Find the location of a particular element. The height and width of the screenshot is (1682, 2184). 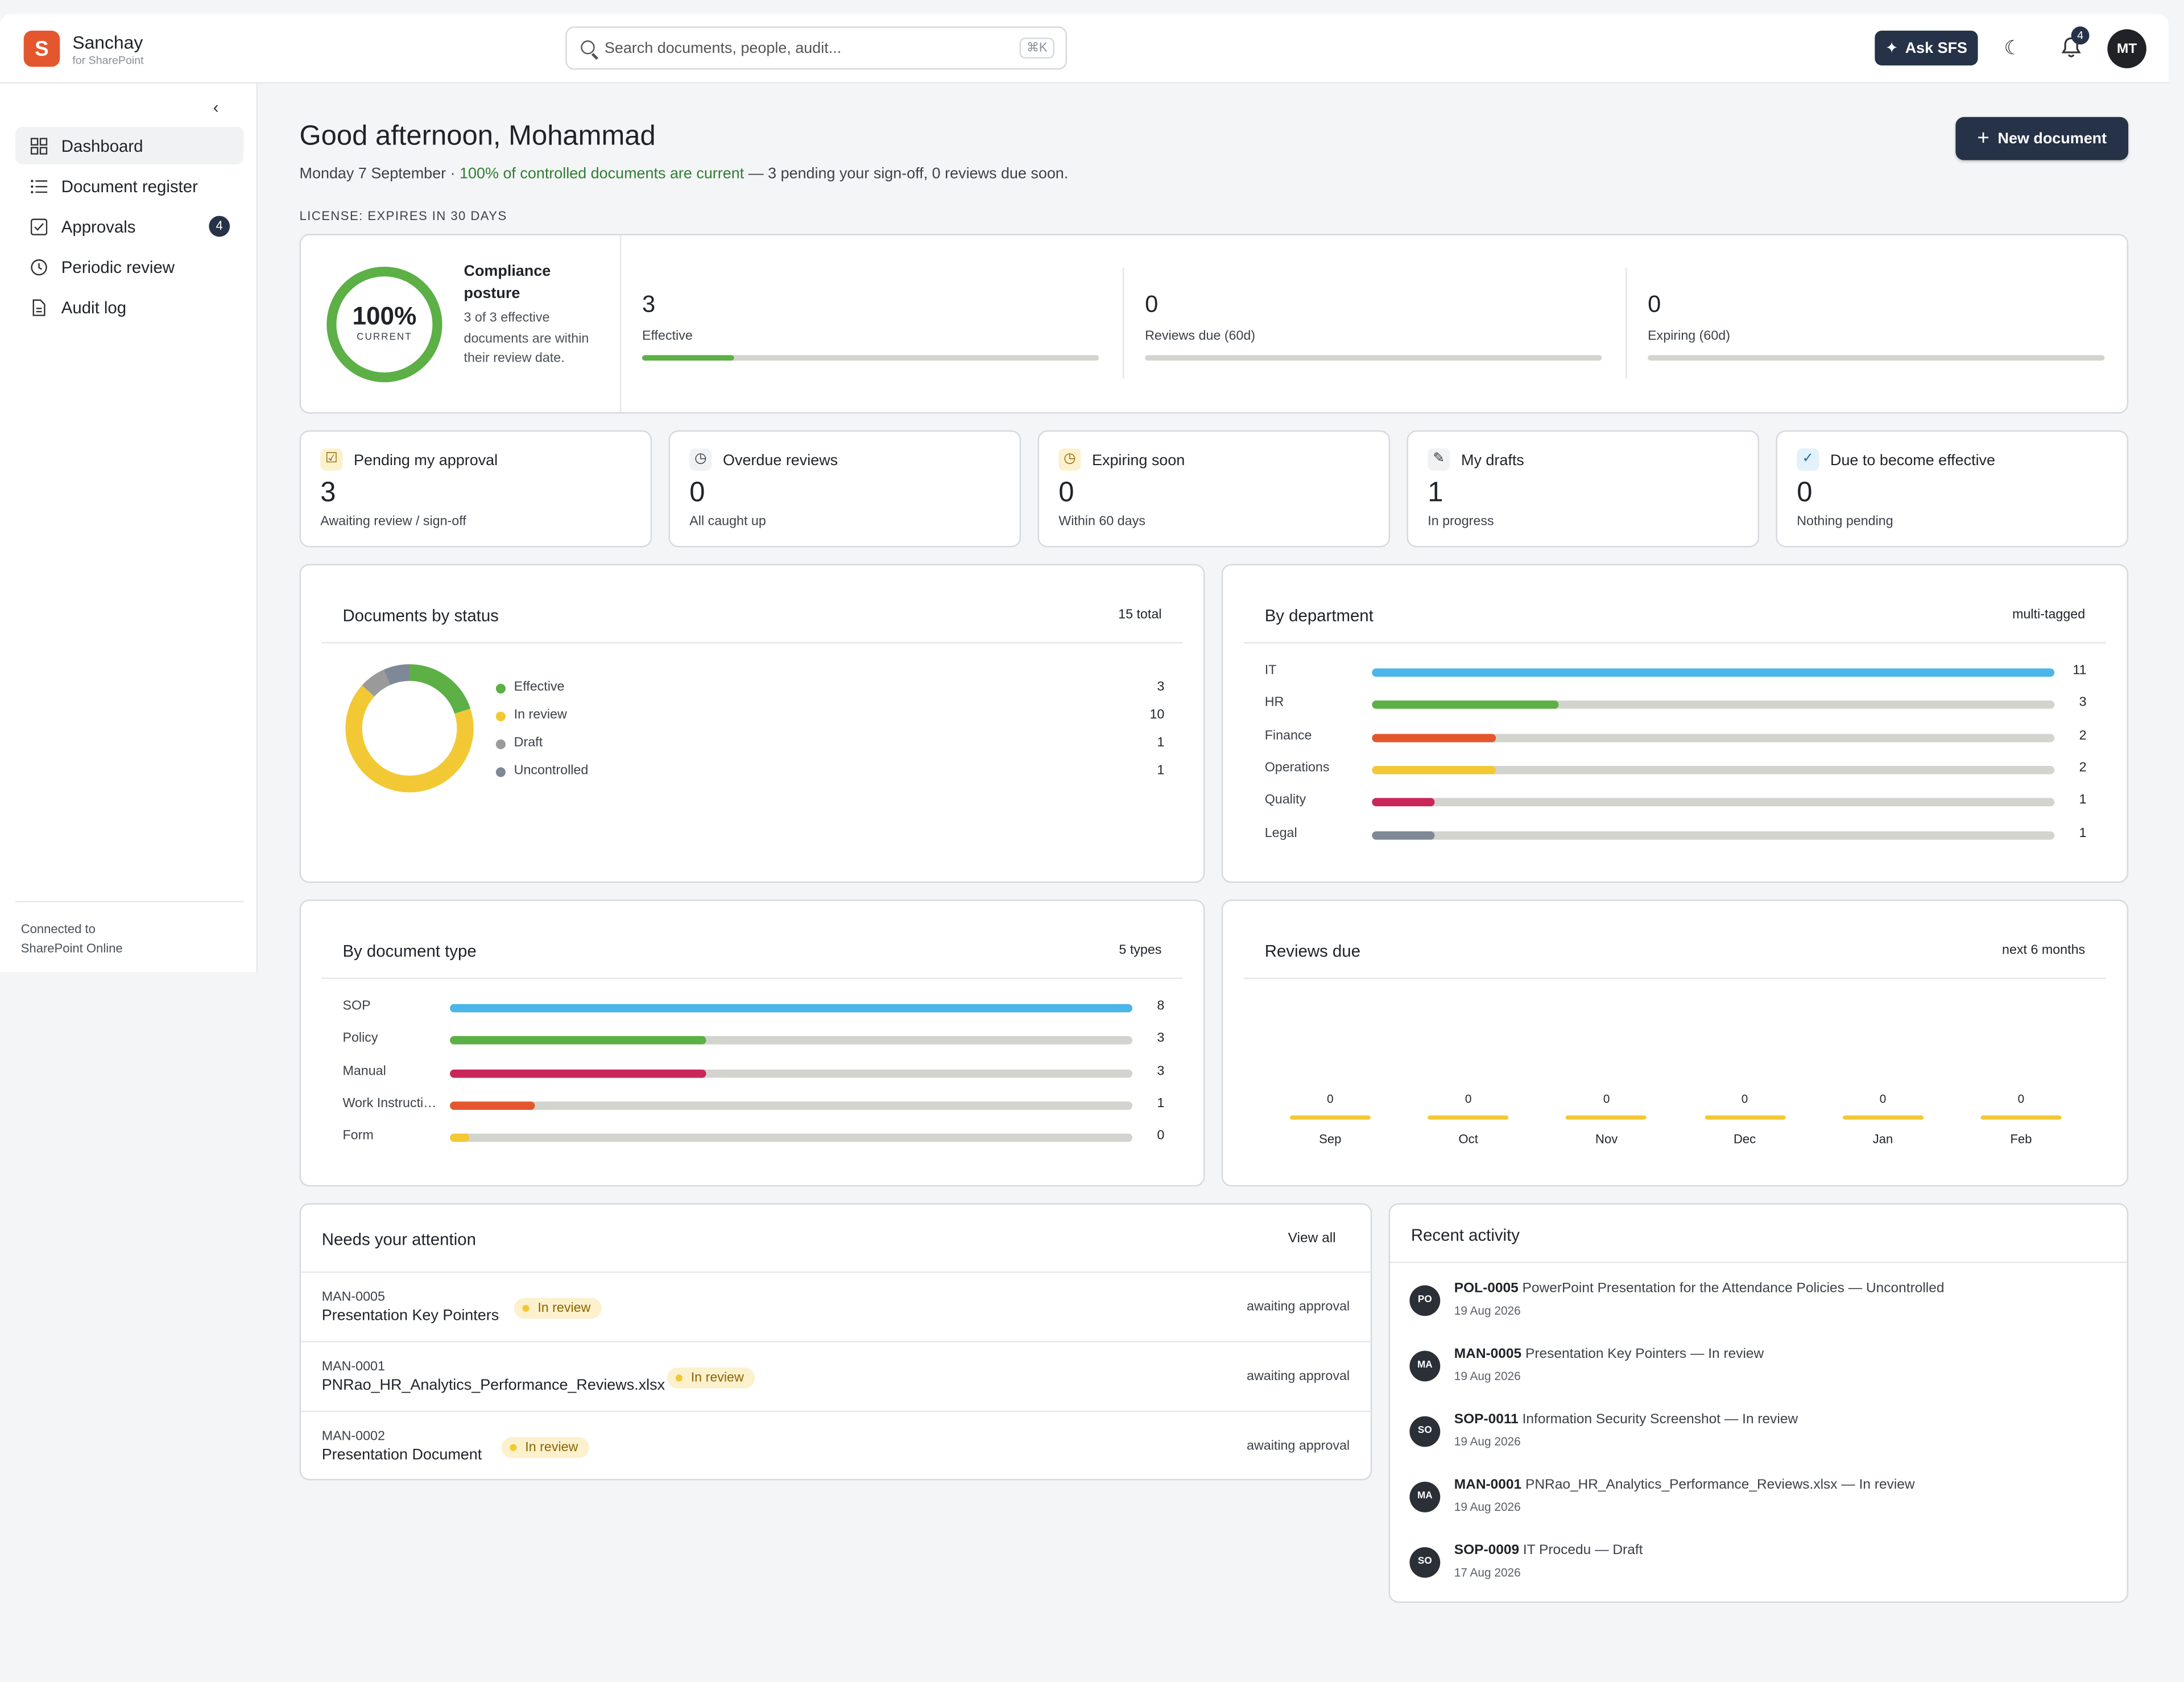

panel-divider is located at coordinates (1674, 978).